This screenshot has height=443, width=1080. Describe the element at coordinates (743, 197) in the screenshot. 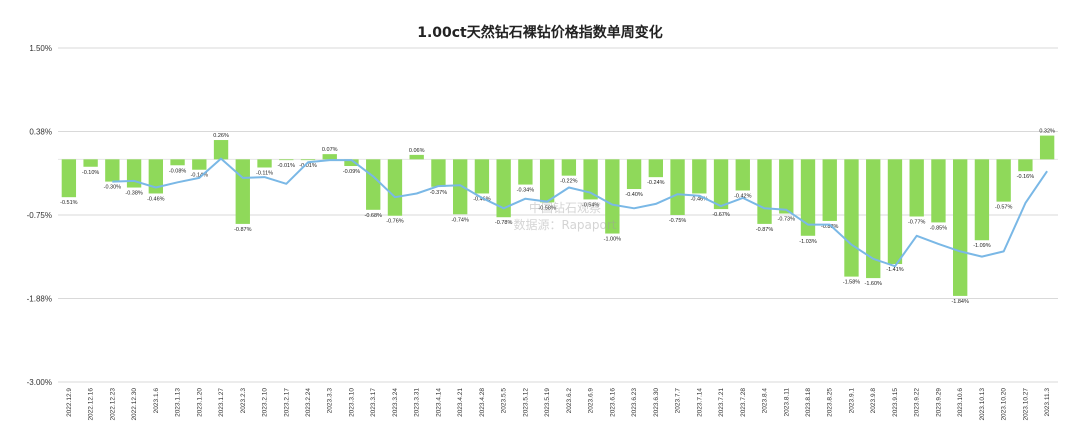

I see `data-label: -0.42%` at that location.